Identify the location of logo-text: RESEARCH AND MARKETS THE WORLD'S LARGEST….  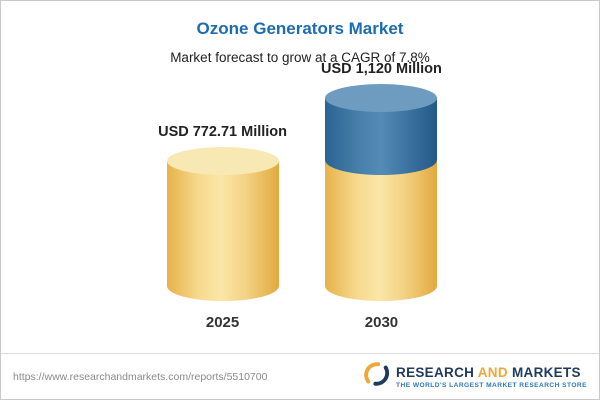
(491, 377).